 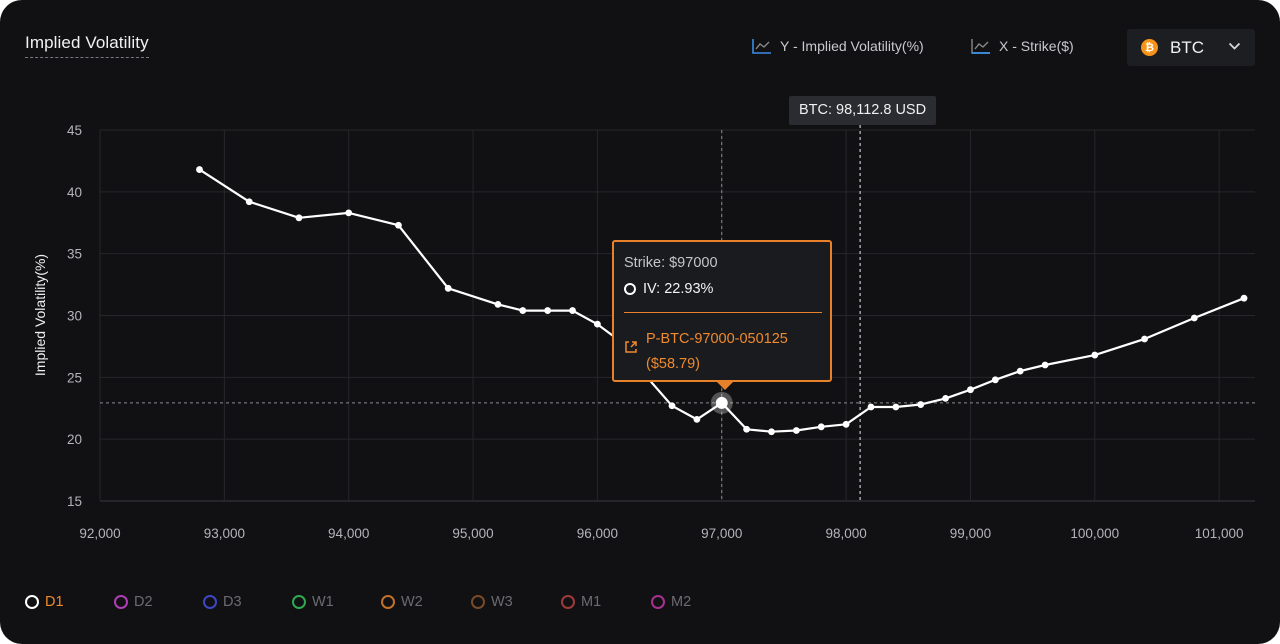 I want to click on y-tick-label: 30, so click(x=74, y=316).